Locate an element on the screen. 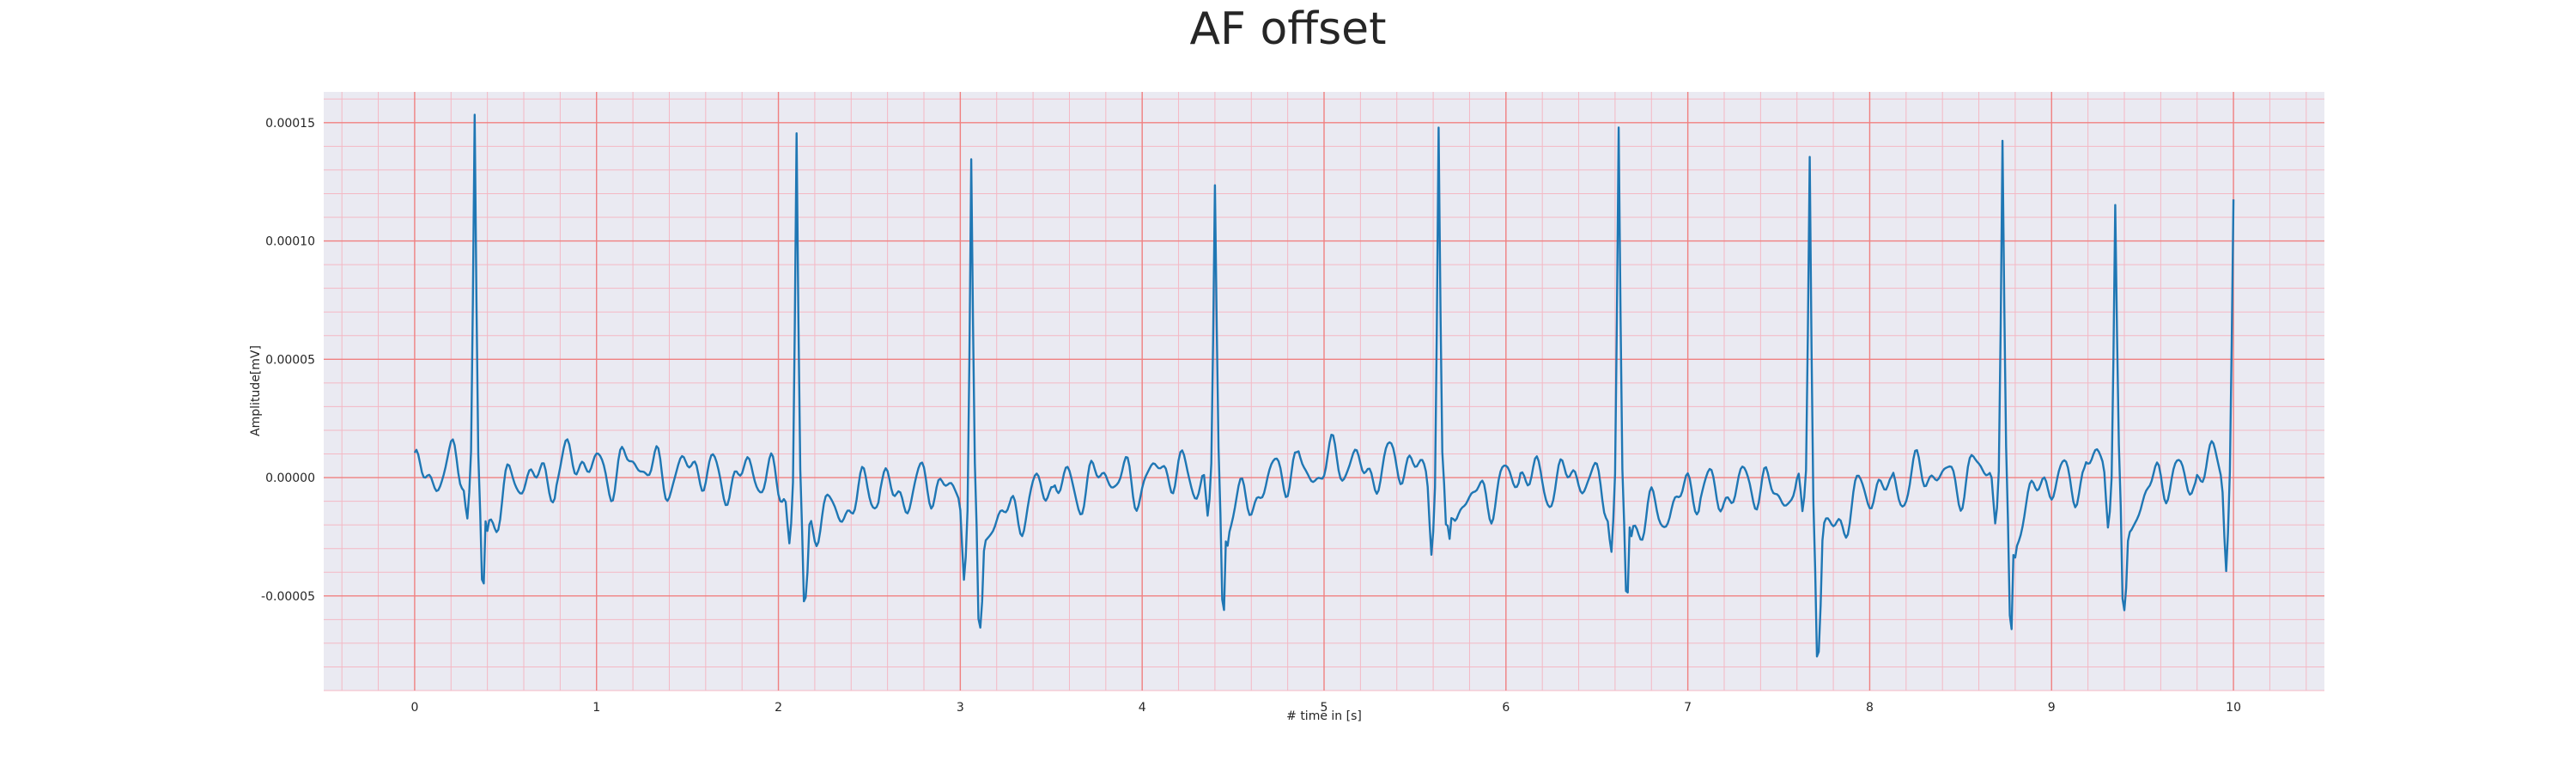 The image size is (2576, 773). y-tick-label: 0.00015 is located at coordinates (290, 124).